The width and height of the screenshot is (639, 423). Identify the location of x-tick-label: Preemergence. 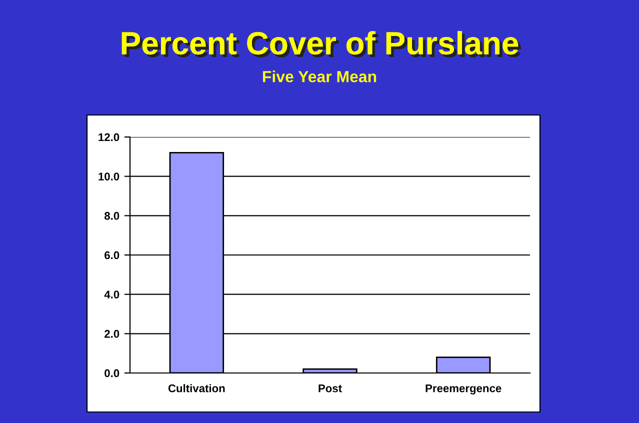
(464, 389).